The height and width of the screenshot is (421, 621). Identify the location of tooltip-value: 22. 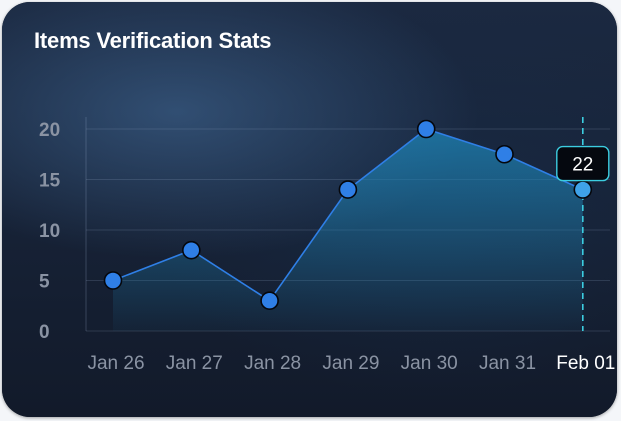
(582, 165).